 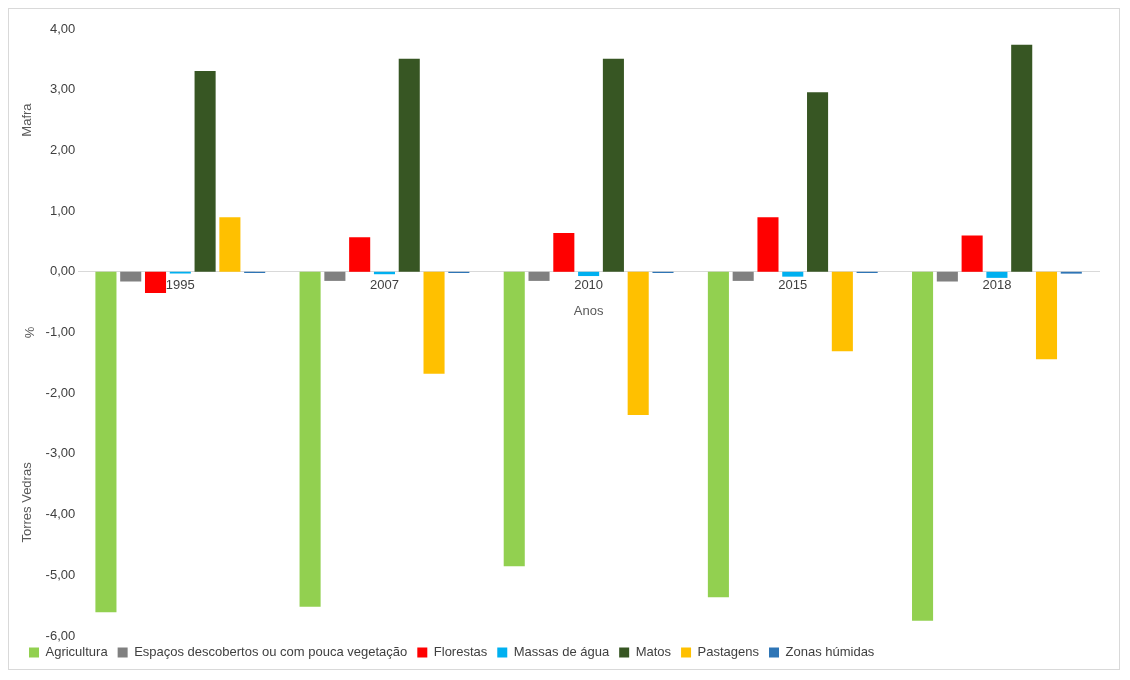 I want to click on x-tick-label: 2018, so click(x=997, y=285).